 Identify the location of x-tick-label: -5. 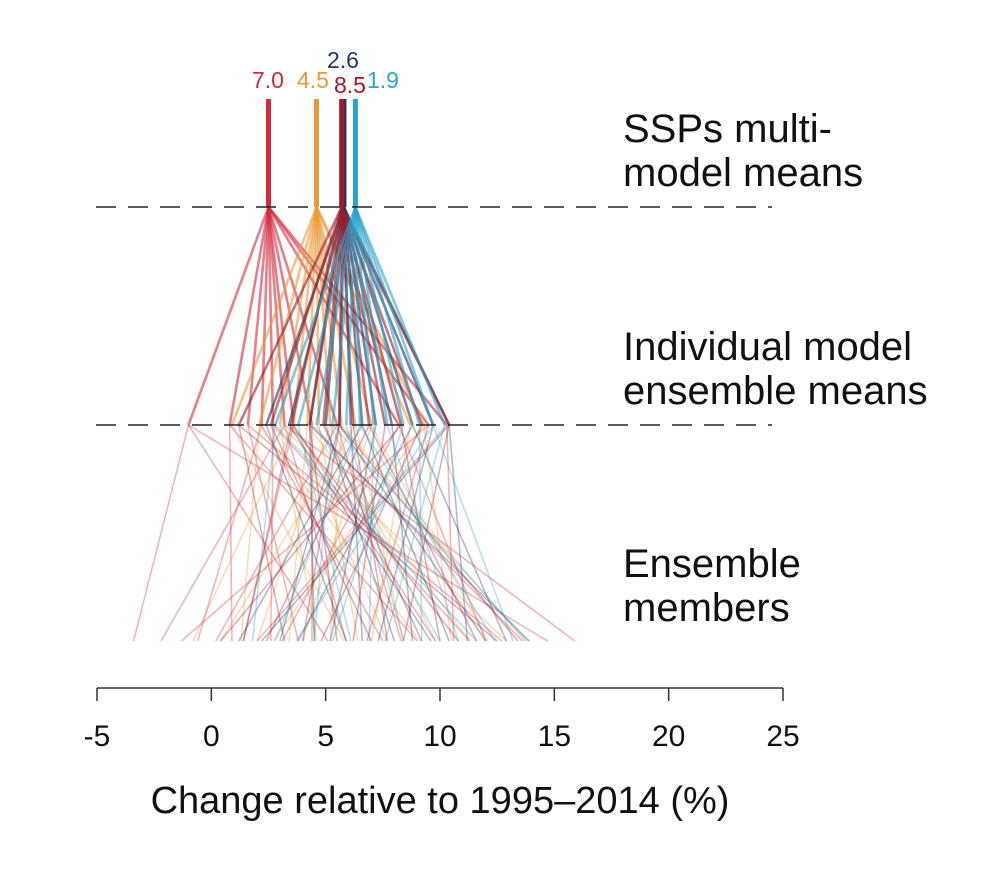
(97, 736).